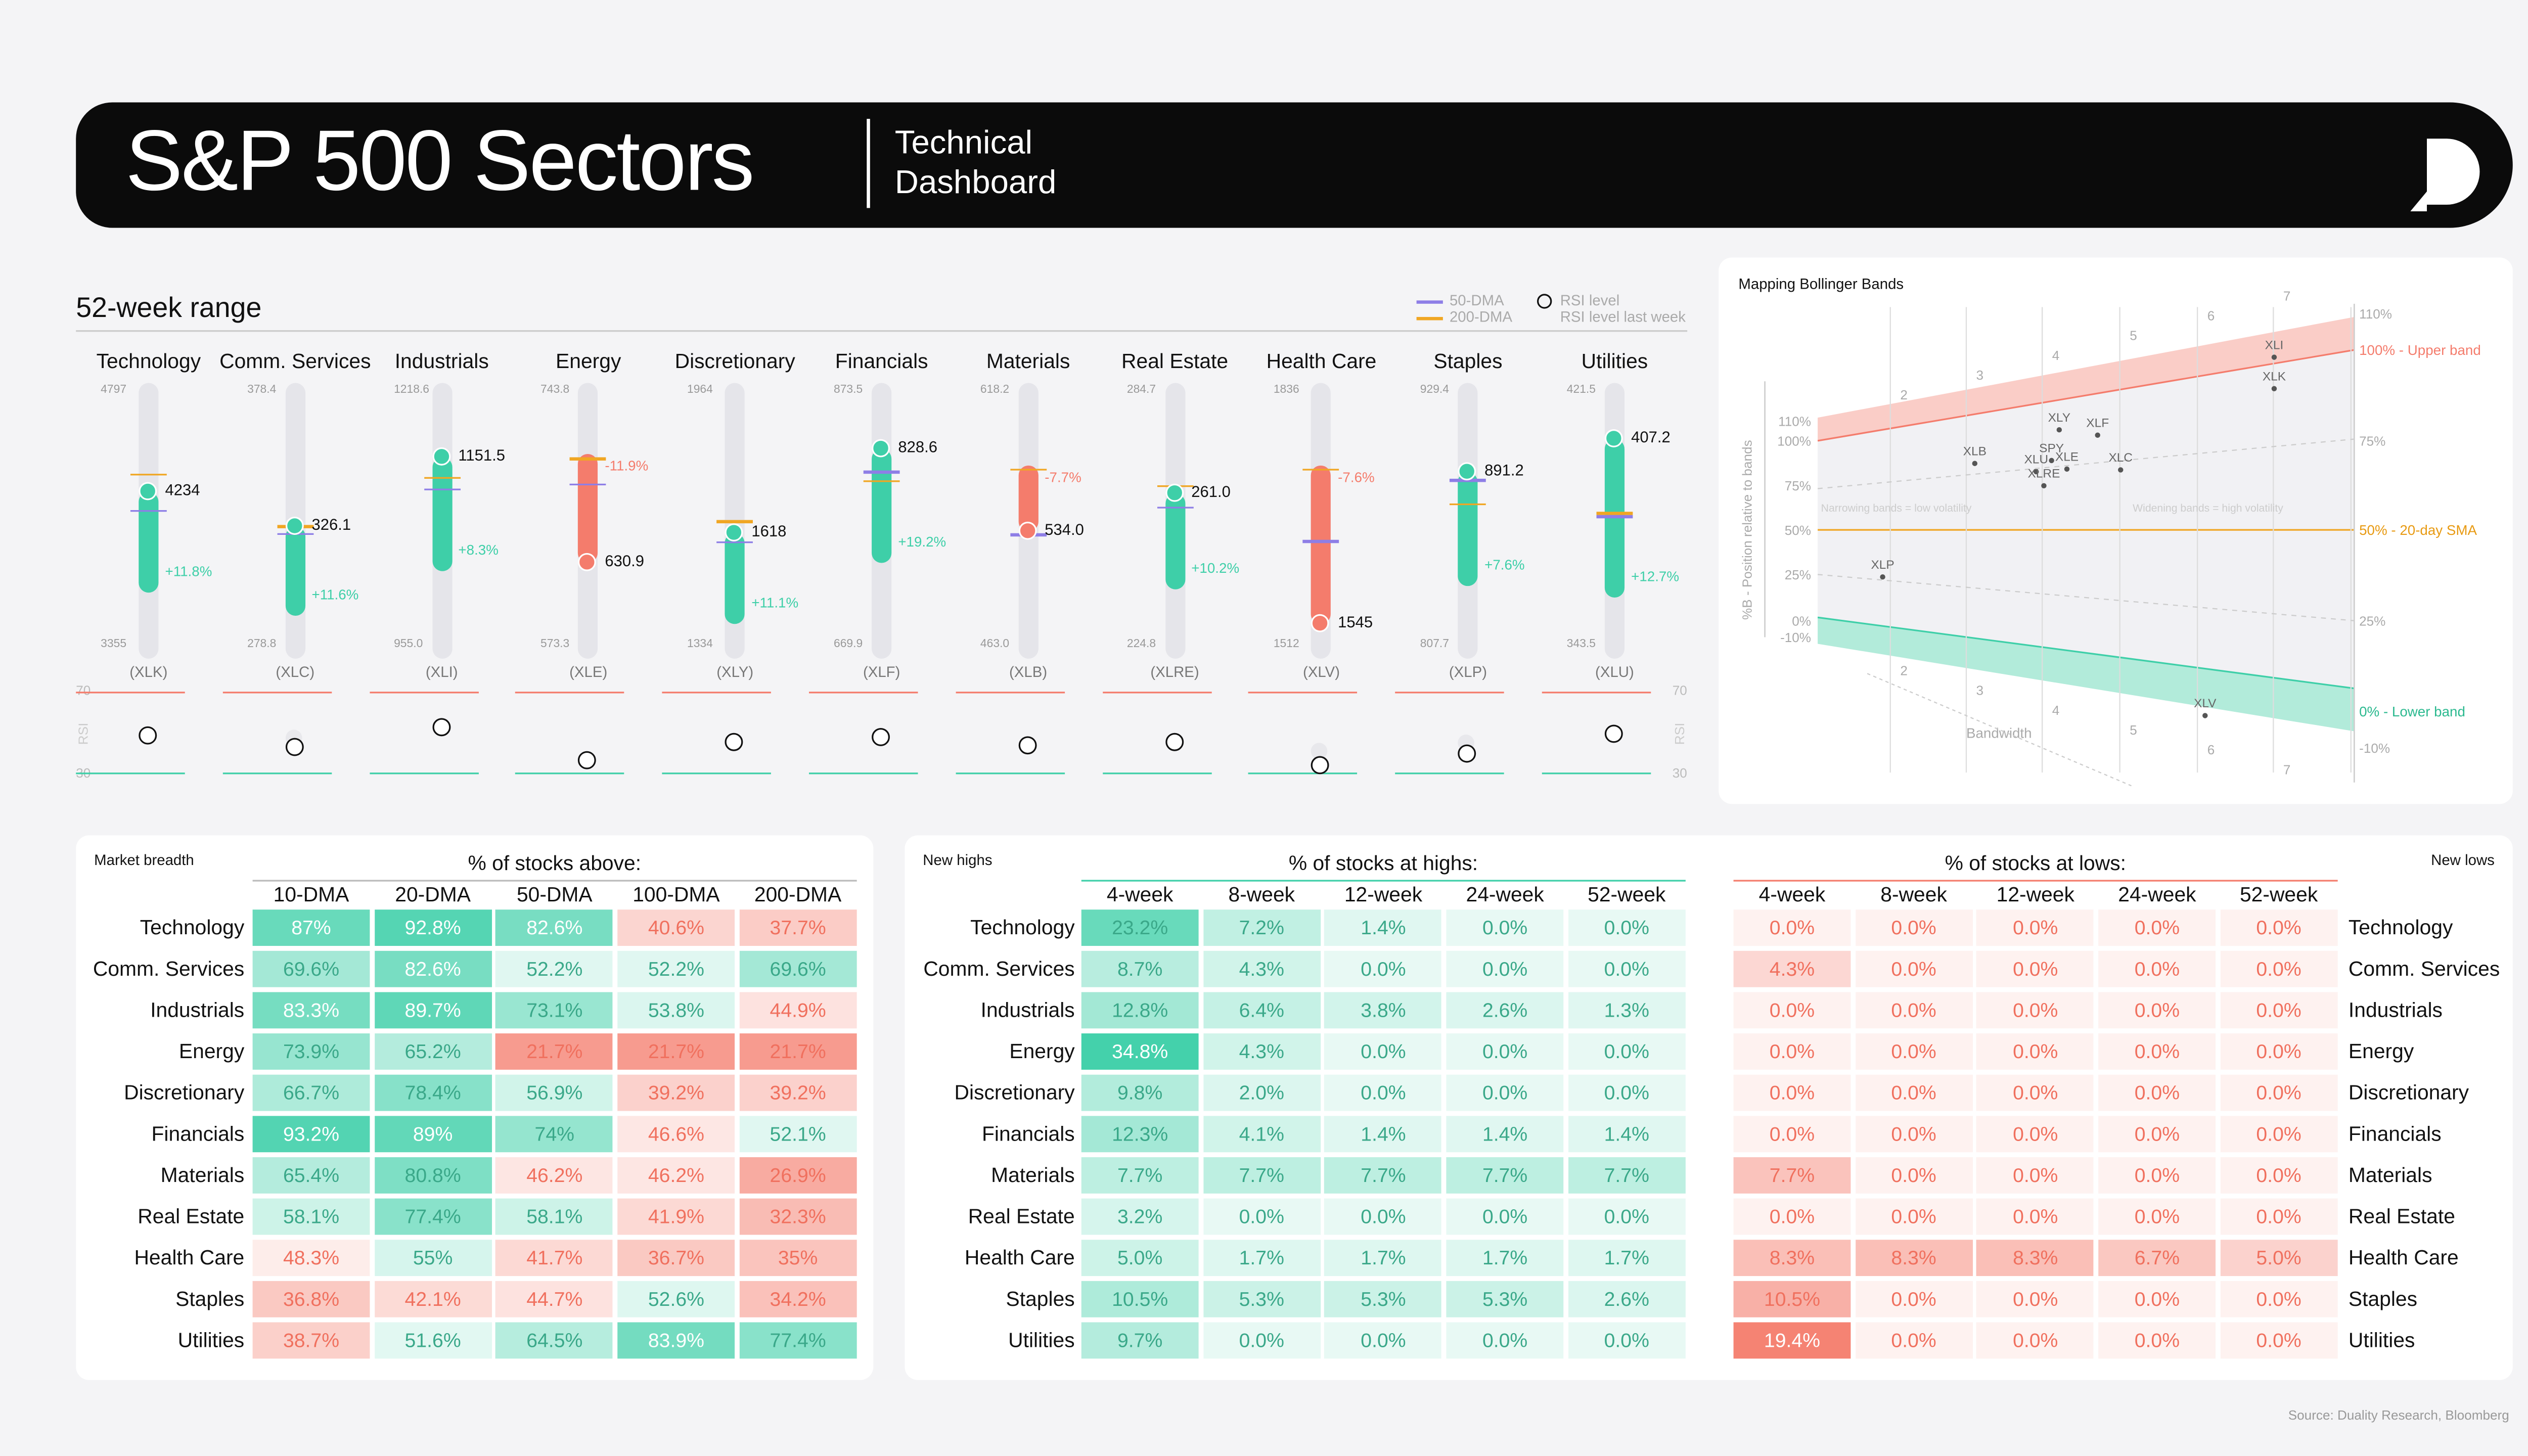 The height and width of the screenshot is (1456, 2528). Describe the element at coordinates (311, 1340) in the screenshot. I see `table-cell: 38.7%` at that location.